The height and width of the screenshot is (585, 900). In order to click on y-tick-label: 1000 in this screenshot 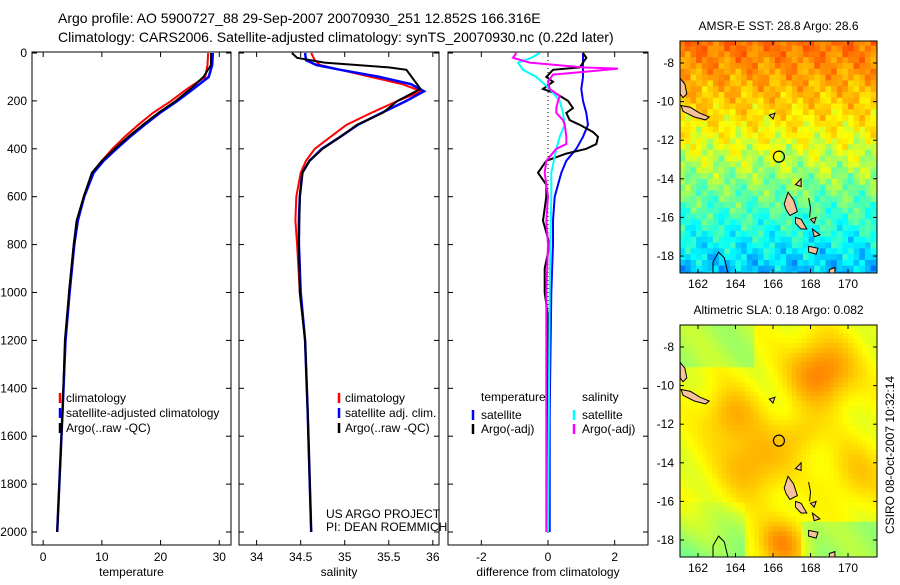, I will do `click(13, 293)`.